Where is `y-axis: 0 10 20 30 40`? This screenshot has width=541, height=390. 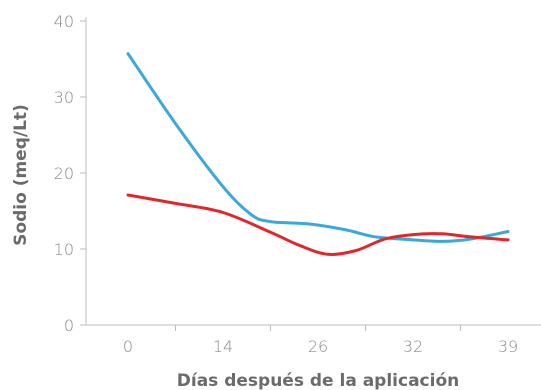
y-axis: 0 10 20 30 40 is located at coordinates (70, 173).